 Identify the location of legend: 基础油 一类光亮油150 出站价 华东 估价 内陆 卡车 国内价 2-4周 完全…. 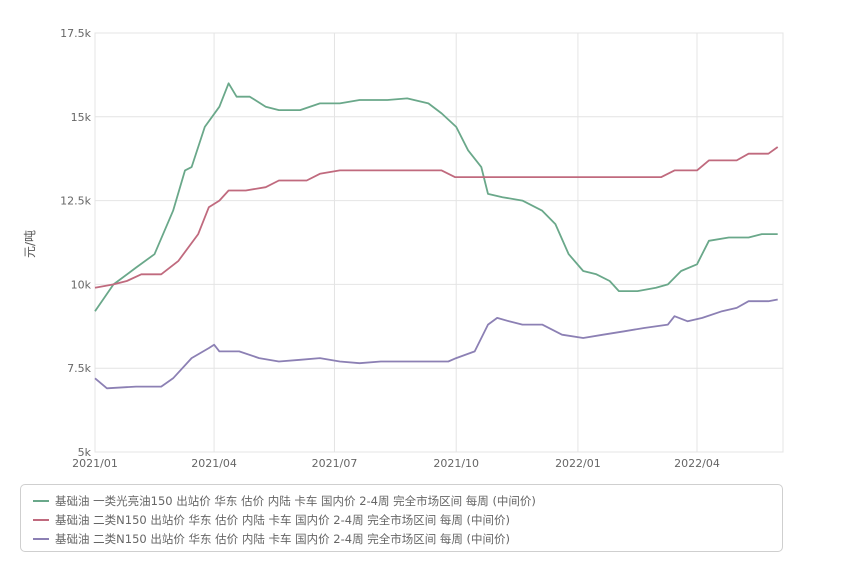
(401, 518).